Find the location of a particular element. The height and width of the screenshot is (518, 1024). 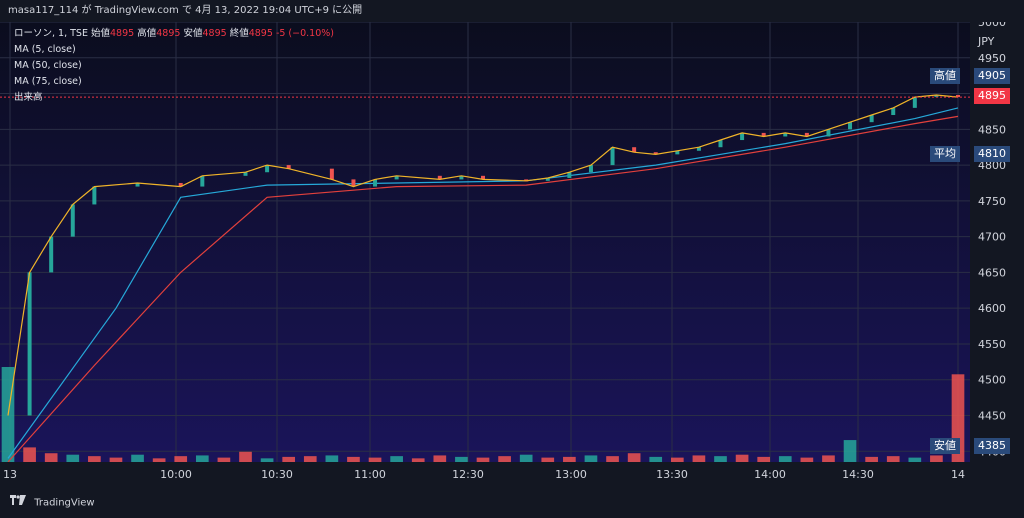

time-axis-bg is located at coordinates (485, 475).